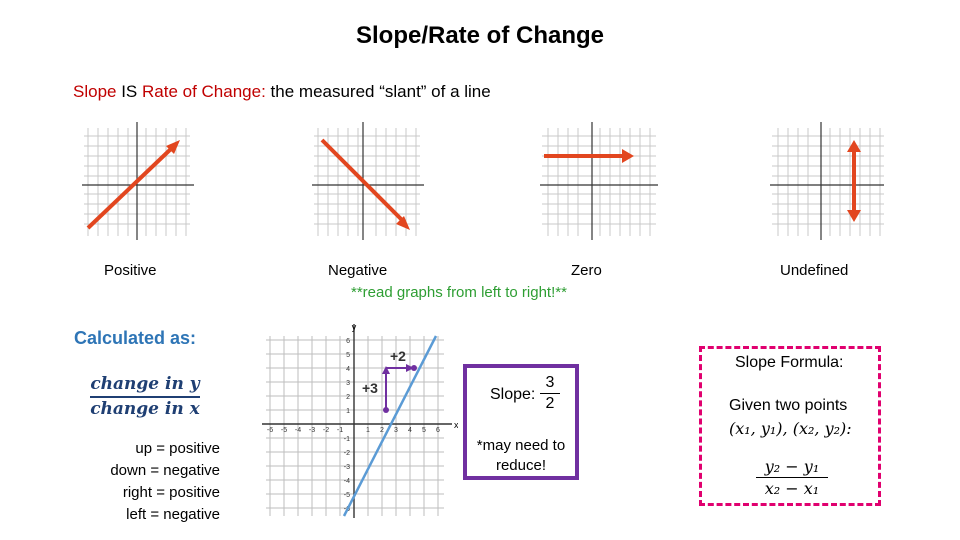  I want to click on point-b, so click(414, 368).